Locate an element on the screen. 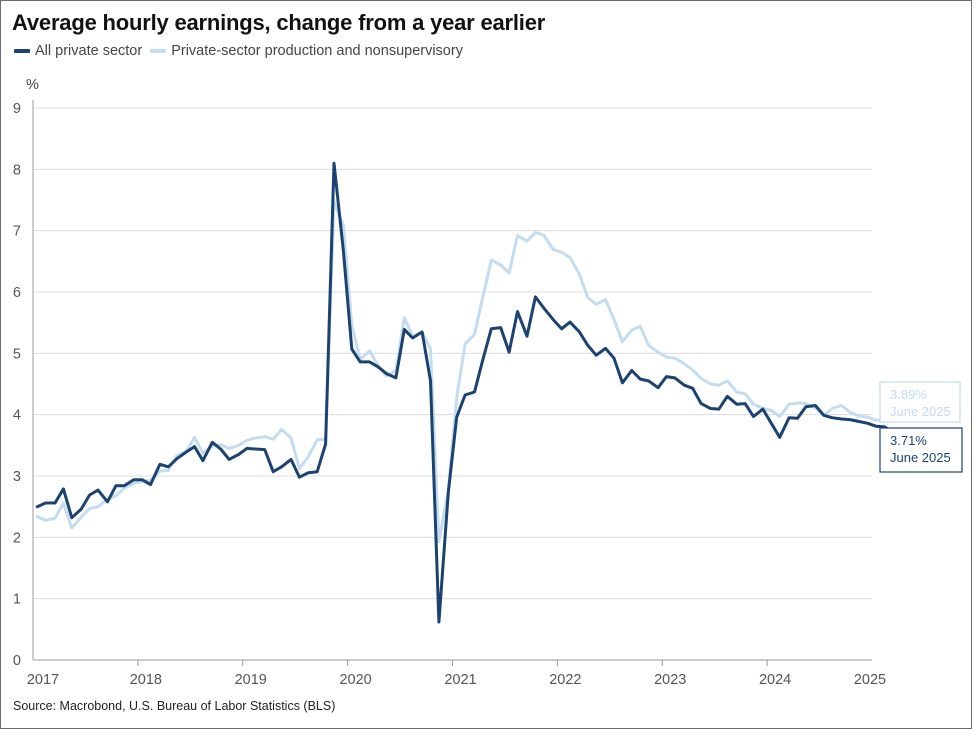 Image resolution: width=974 pixels, height=731 pixels. x-tick-label-2017: 2017 is located at coordinates (43, 680).